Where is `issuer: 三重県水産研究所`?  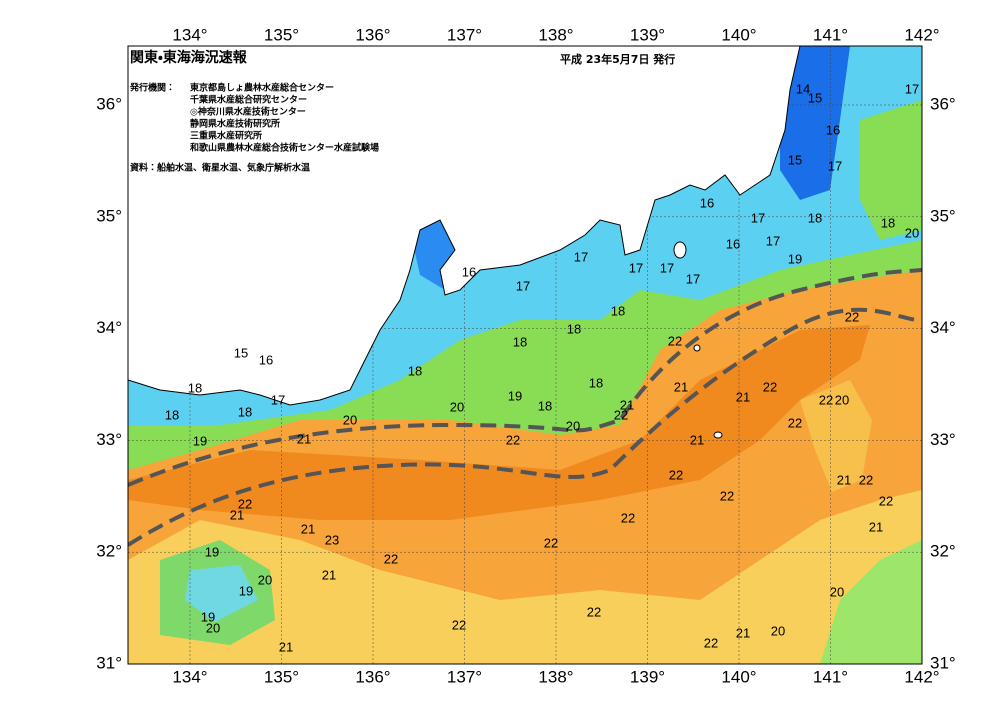 issuer: 三重県水産研究所 is located at coordinates (226, 136).